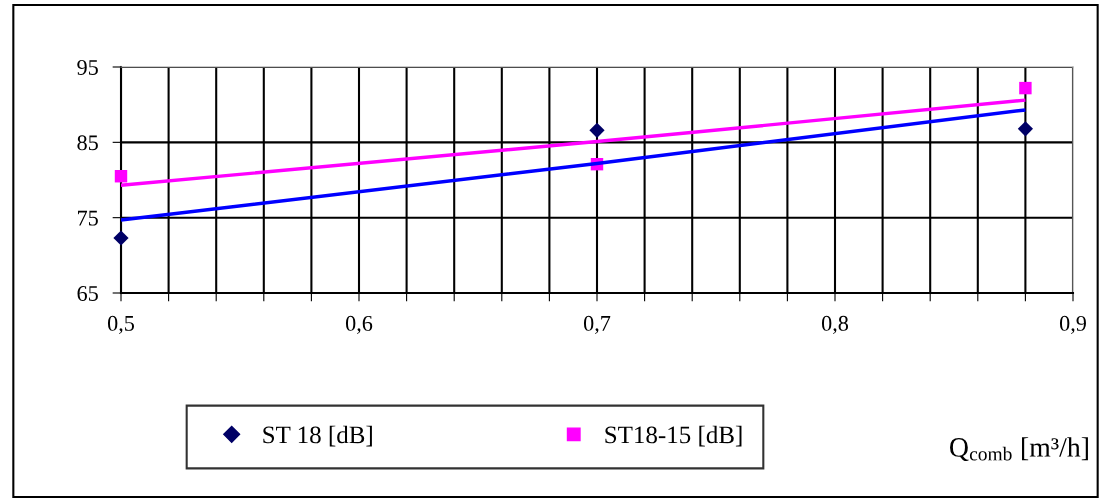 The width and height of the screenshot is (1111, 502). I want to click on y-tick-label: 85, so click(87, 143).